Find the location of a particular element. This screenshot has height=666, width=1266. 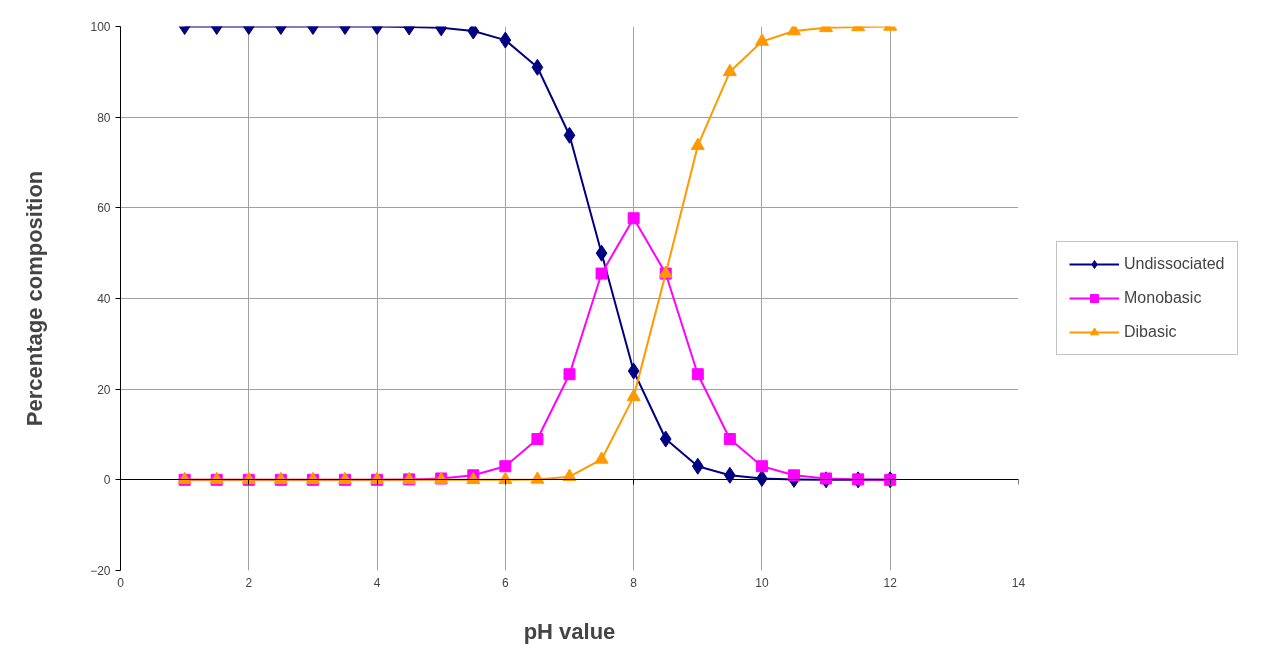

x-tick-label: 6 is located at coordinates (506, 582).